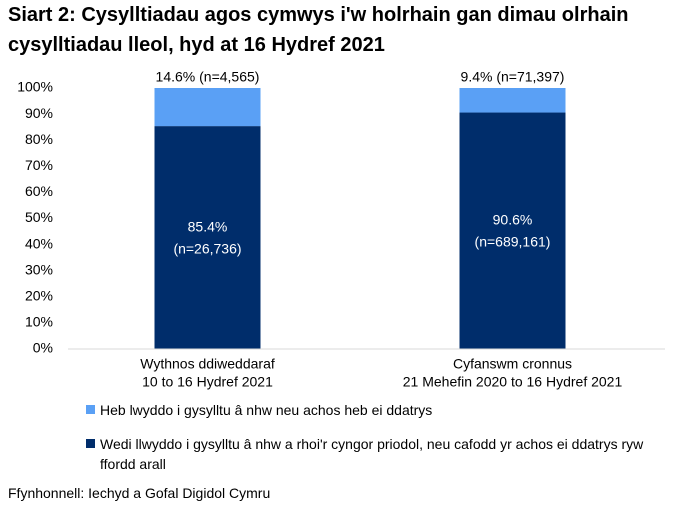 The image size is (695, 514). Describe the element at coordinates (512, 364) in the screenshot. I see `x-tick-label: Cyfanswm cronnus` at that location.